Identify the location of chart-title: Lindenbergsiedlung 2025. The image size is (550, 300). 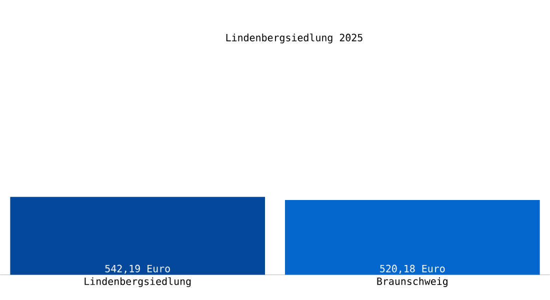
(294, 39).